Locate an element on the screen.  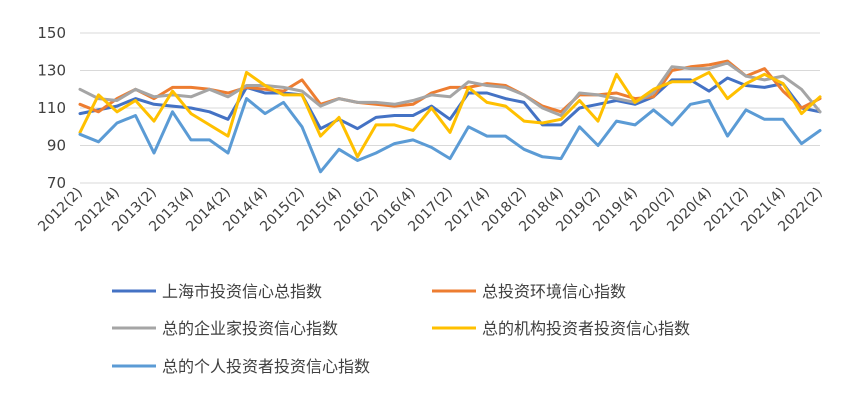
legend-label: 总投资环境信心指数 is located at coordinates (554, 291).